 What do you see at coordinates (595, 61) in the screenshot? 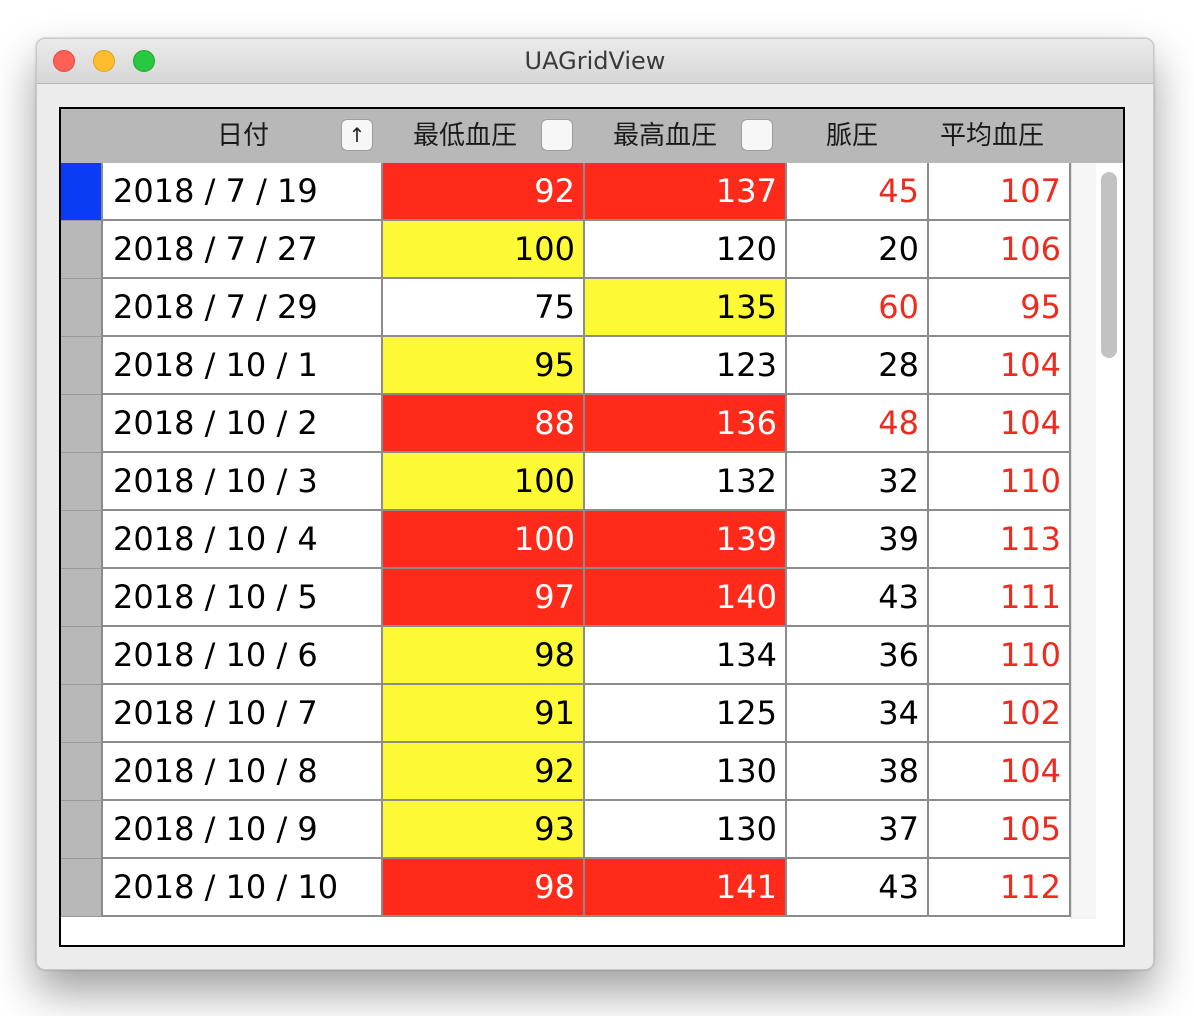
I see `title-bar: UAGridView` at bounding box center [595, 61].